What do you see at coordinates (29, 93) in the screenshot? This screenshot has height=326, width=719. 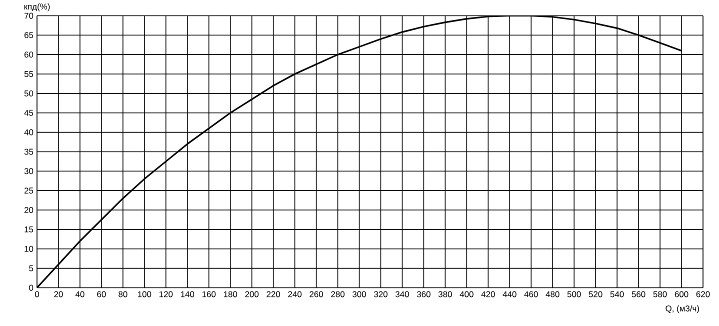 I see `y-tick-label: 50` at bounding box center [29, 93].